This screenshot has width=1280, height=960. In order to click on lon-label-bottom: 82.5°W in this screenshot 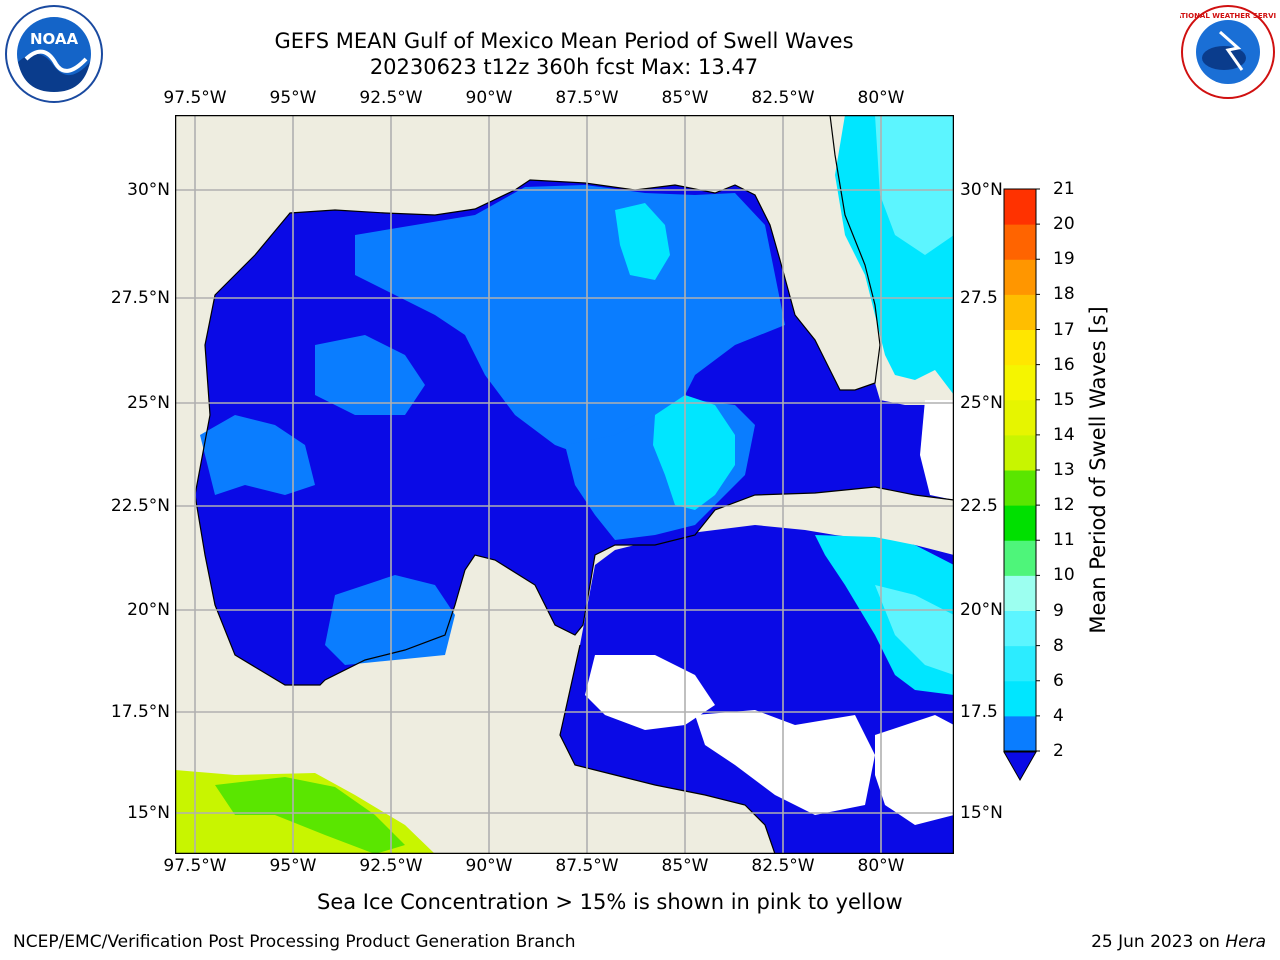, I will do `click(783, 866)`.